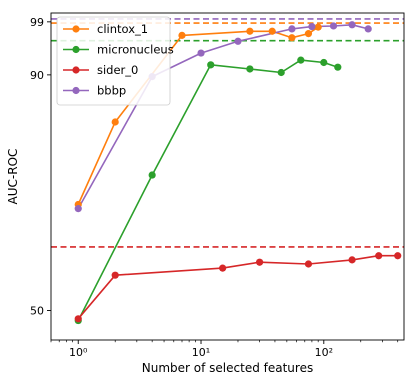 The height and width of the screenshot is (379, 408). What do you see at coordinates (37, 22) in the screenshot?
I see `y-tick-label: 99` at bounding box center [37, 22].